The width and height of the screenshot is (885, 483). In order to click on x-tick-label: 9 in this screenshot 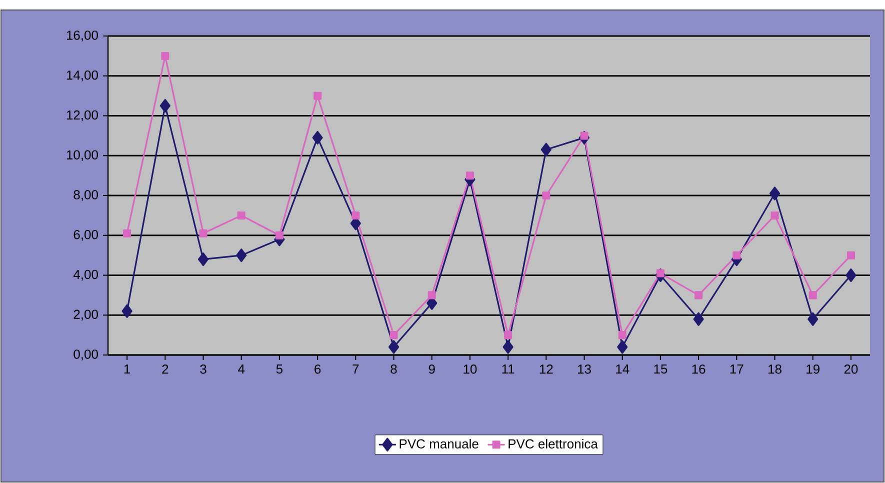, I will do `click(431, 369)`.